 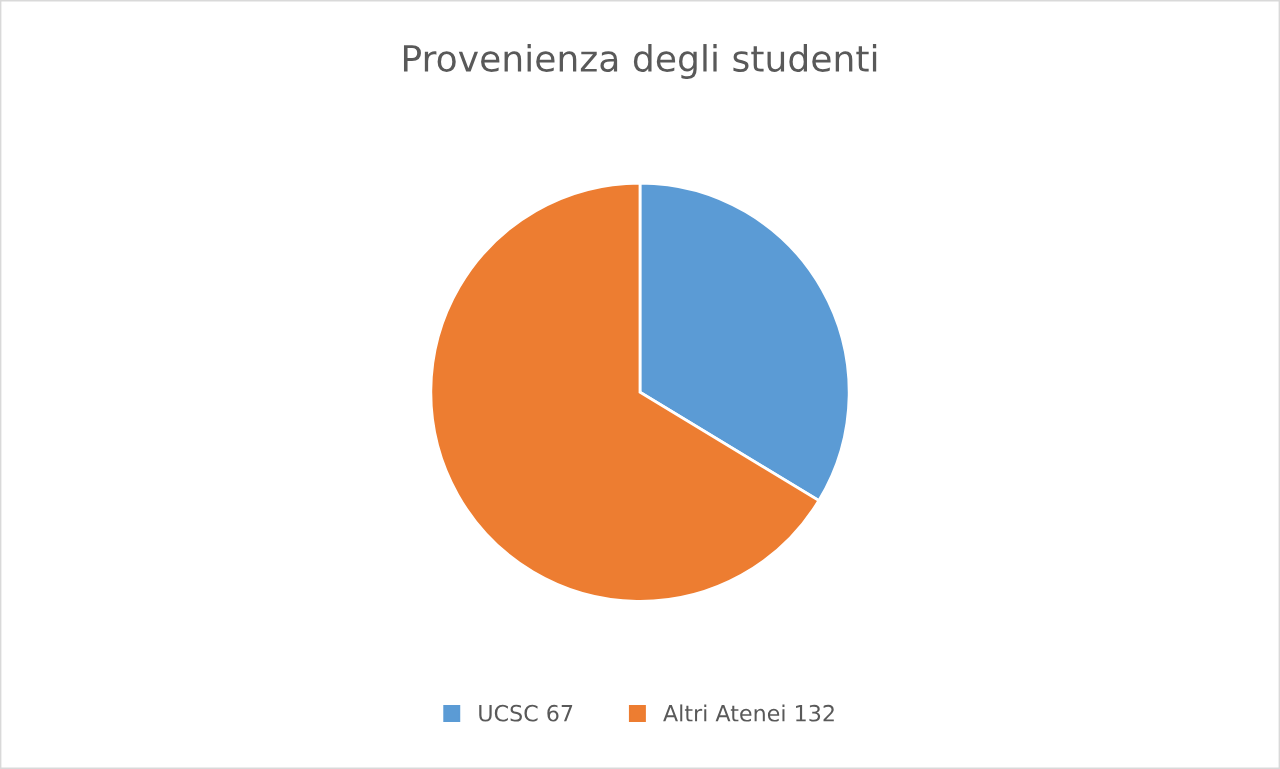 I want to click on chart-title: Provenienza degli studenti, so click(x=640, y=61).